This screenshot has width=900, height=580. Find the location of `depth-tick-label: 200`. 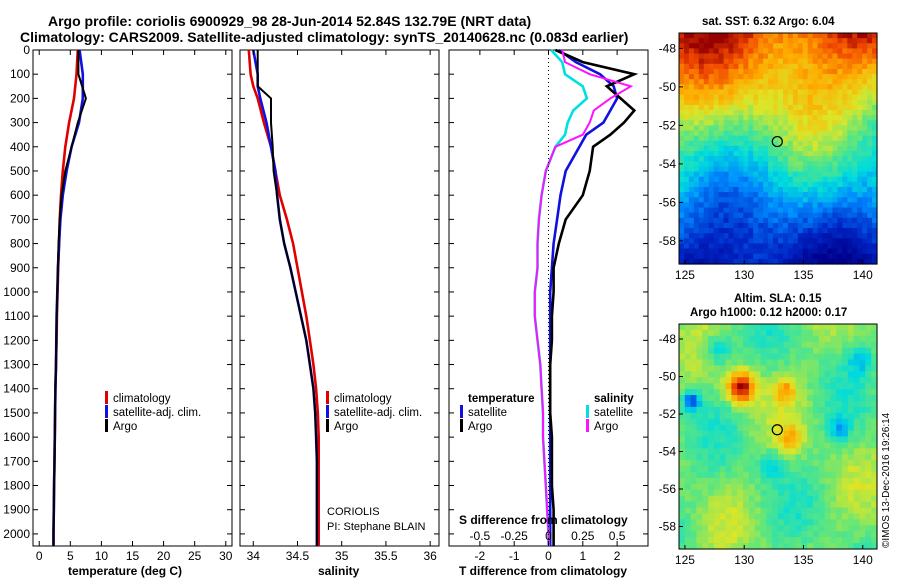

depth-tick-label: 200 is located at coordinates (20, 98).